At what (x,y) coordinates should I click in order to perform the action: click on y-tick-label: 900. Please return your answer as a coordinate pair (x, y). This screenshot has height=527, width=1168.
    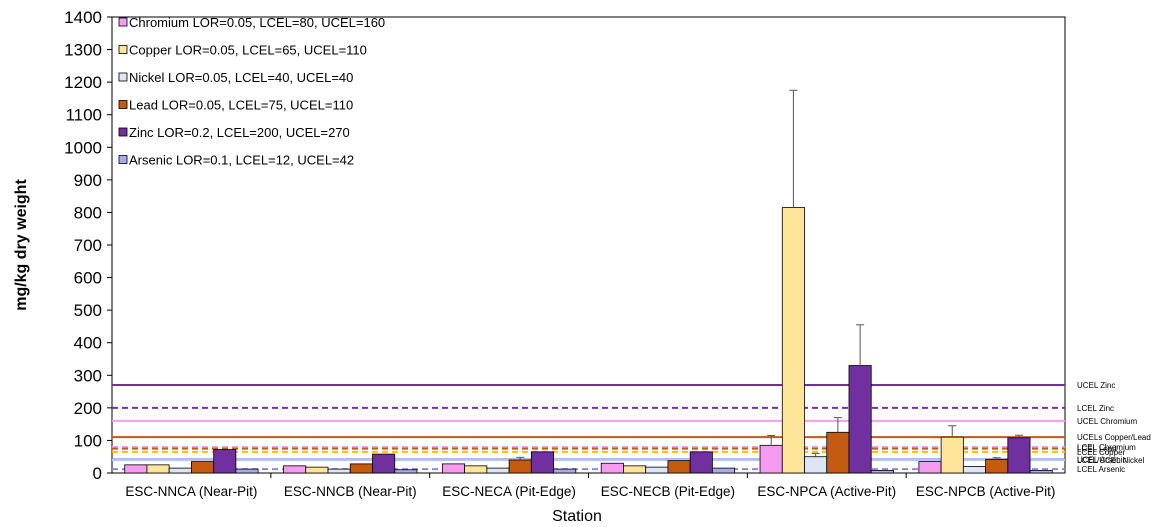
    Looking at the image, I should click on (88, 180).